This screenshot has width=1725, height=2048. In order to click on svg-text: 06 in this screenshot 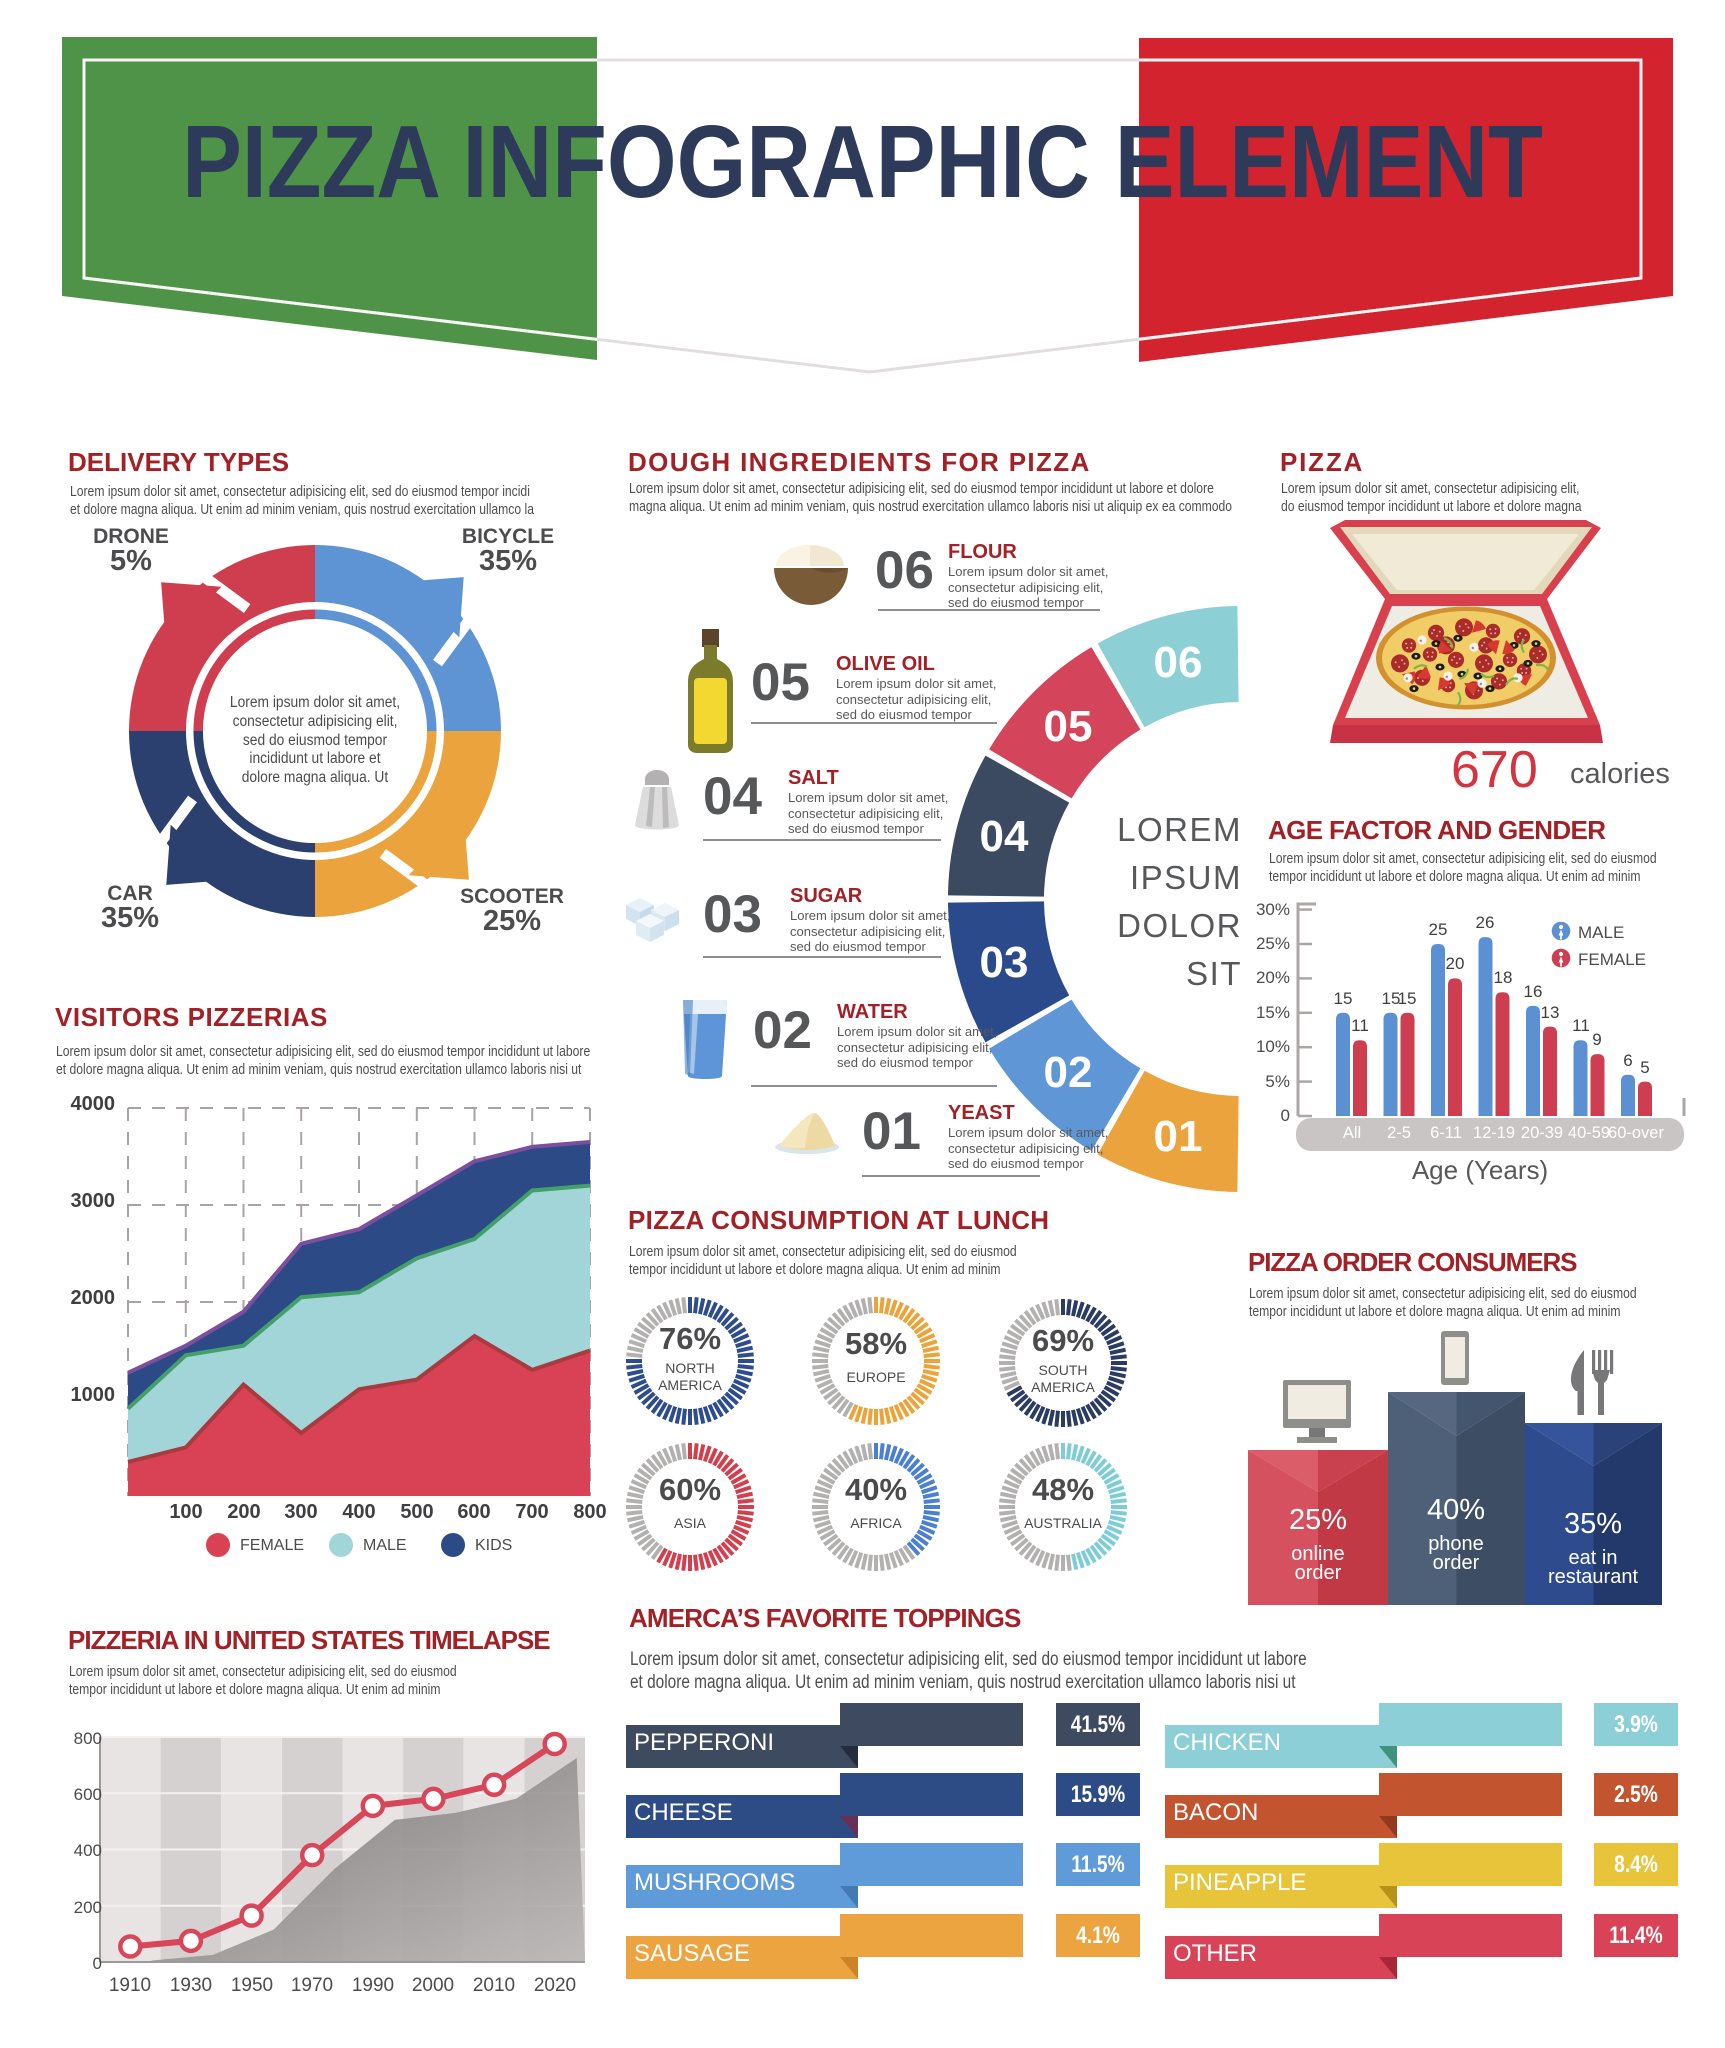, I will do `click(1178, 662)`.